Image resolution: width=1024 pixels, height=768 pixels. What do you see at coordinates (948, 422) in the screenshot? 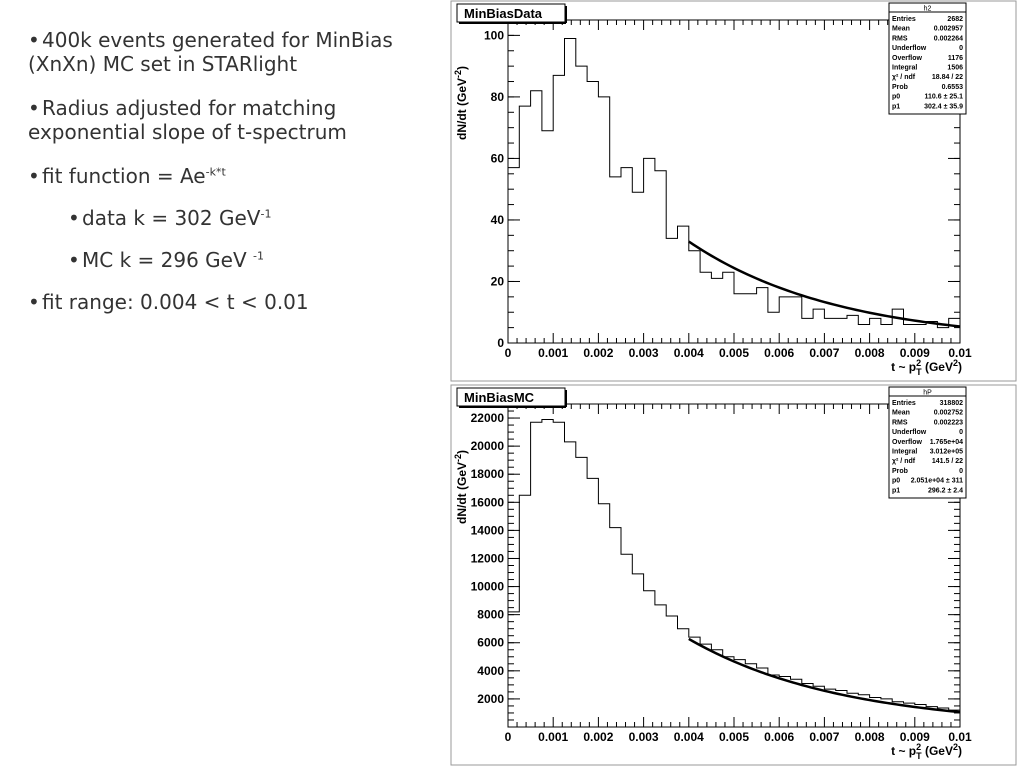
I see `stats-value: 0.002223` at bounding box center [948, 422].